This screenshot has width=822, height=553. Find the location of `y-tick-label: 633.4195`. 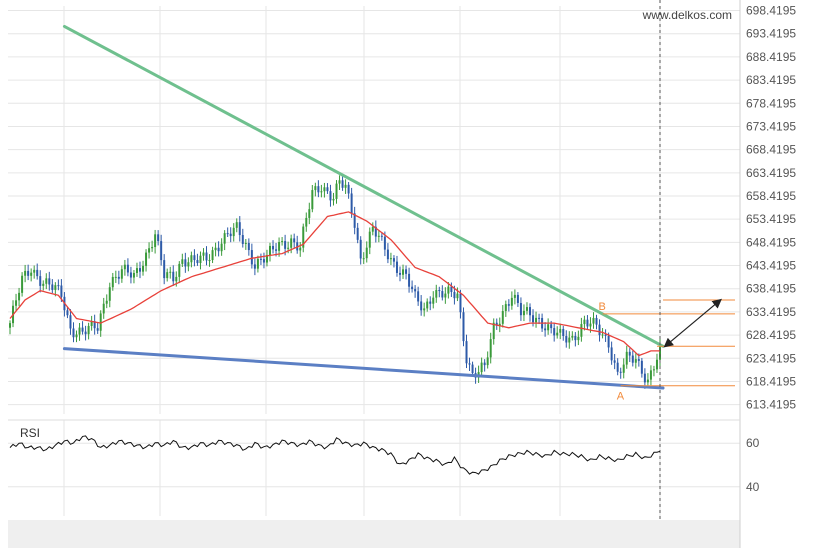

y-tick-label: 633.4195 is located at coordinates (771, 312).